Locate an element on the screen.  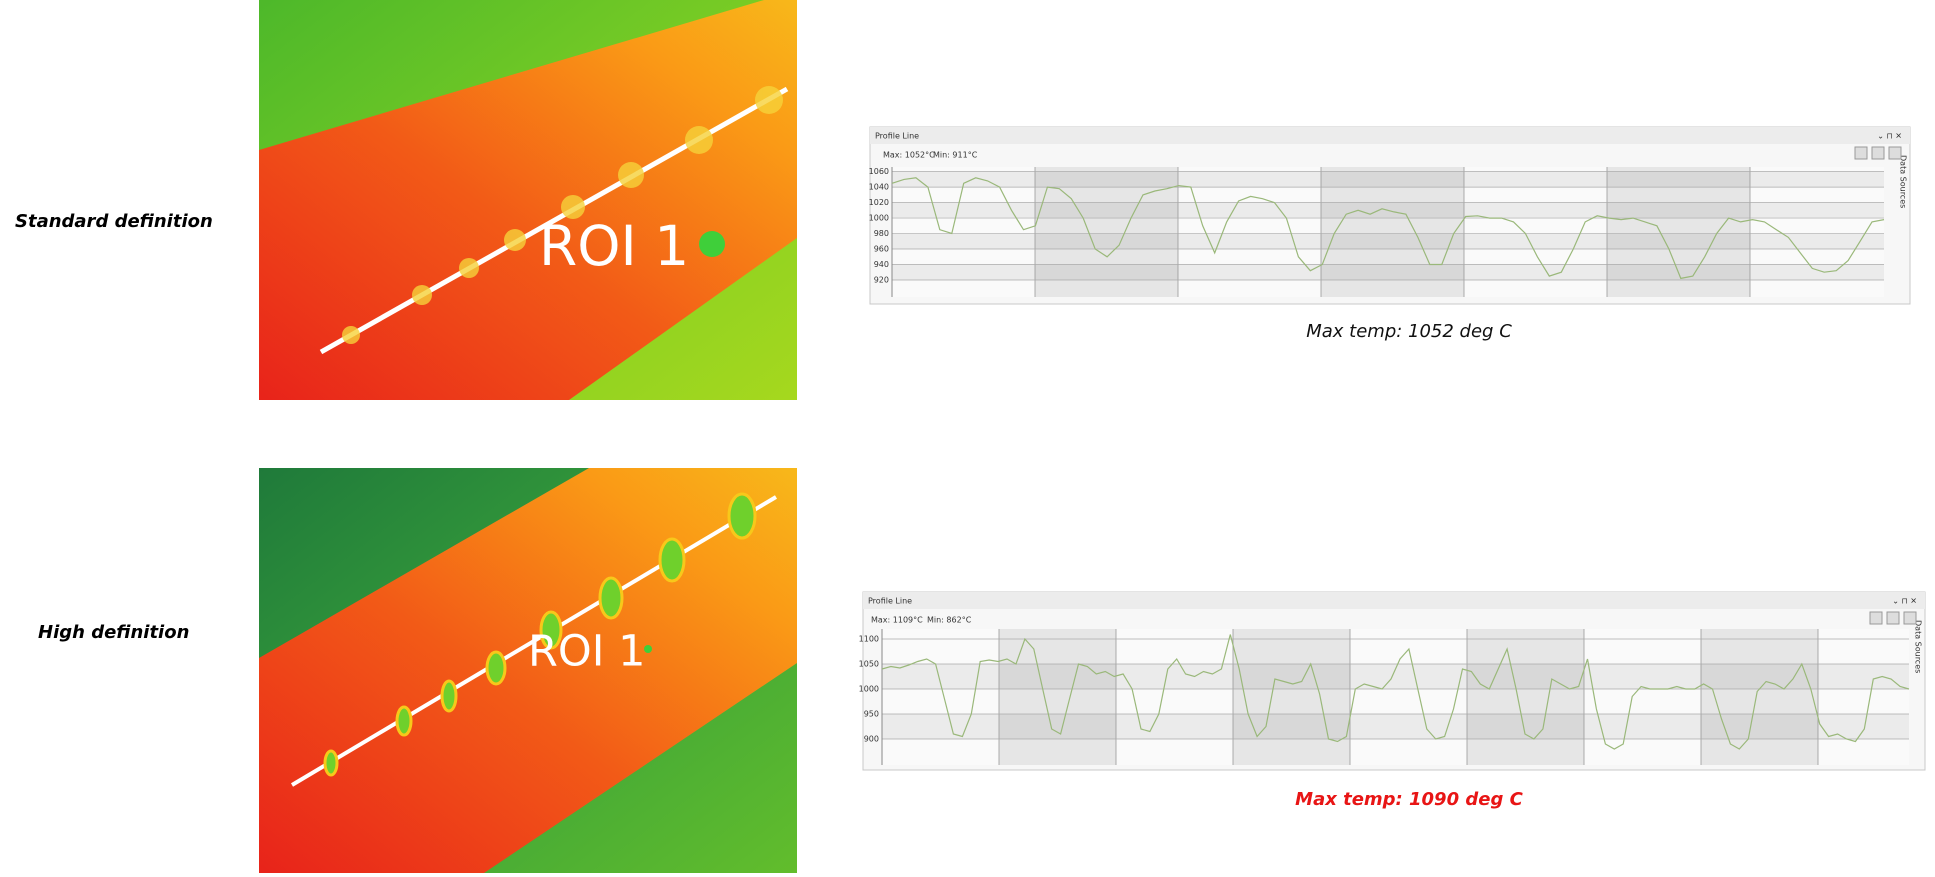
y-tick-label: 1040 is located at coordinates (879, 187).